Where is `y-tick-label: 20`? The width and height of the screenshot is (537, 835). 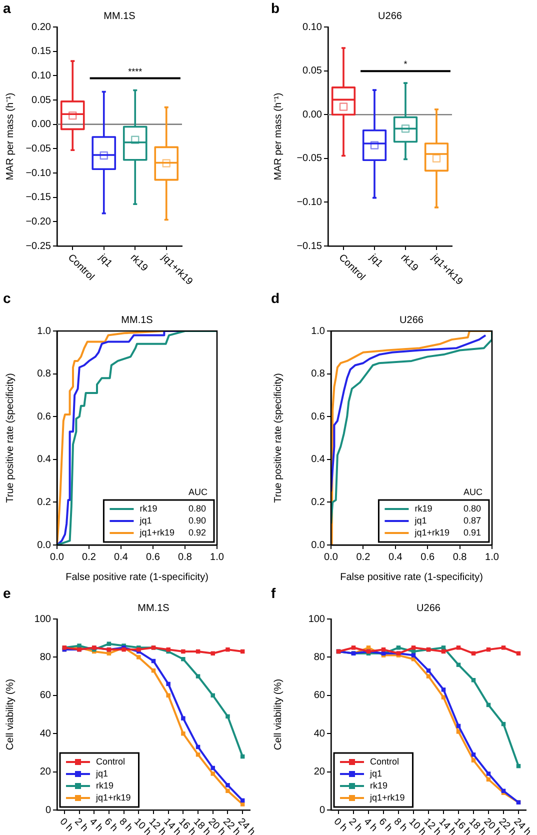 y-tick-label: 20 is located at coordinates (320, 772).